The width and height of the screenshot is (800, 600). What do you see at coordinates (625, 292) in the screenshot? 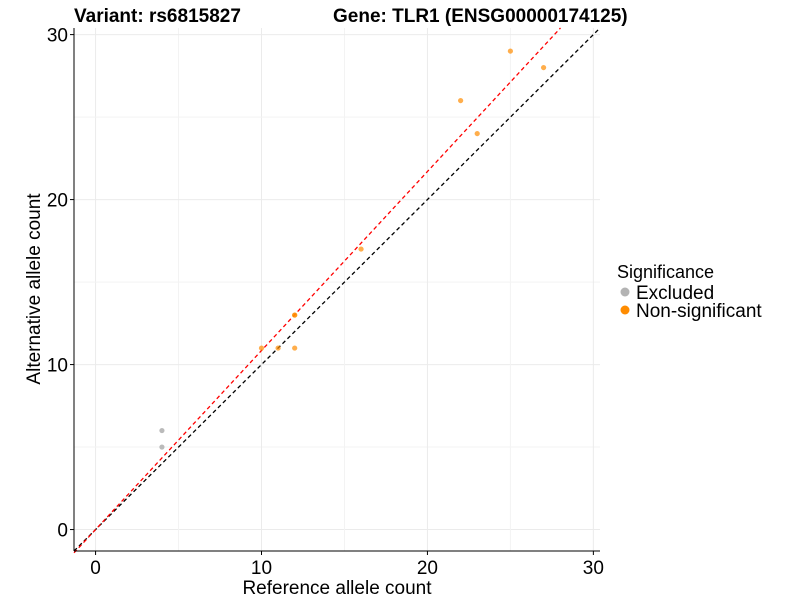
I see `legend-key-excluded` at bounding box center [625, 292].